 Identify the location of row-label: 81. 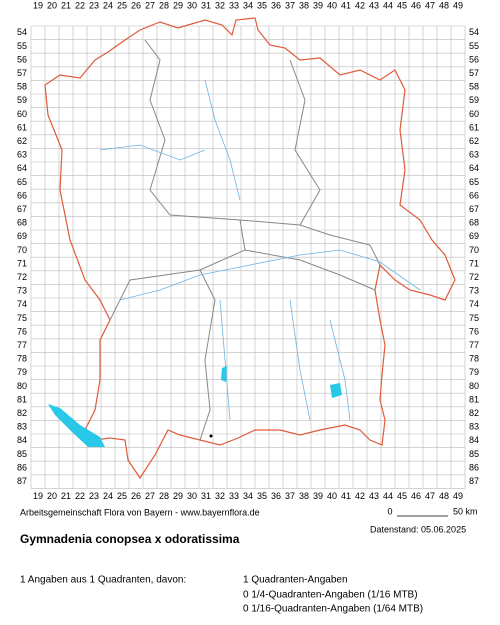
(474, 399).